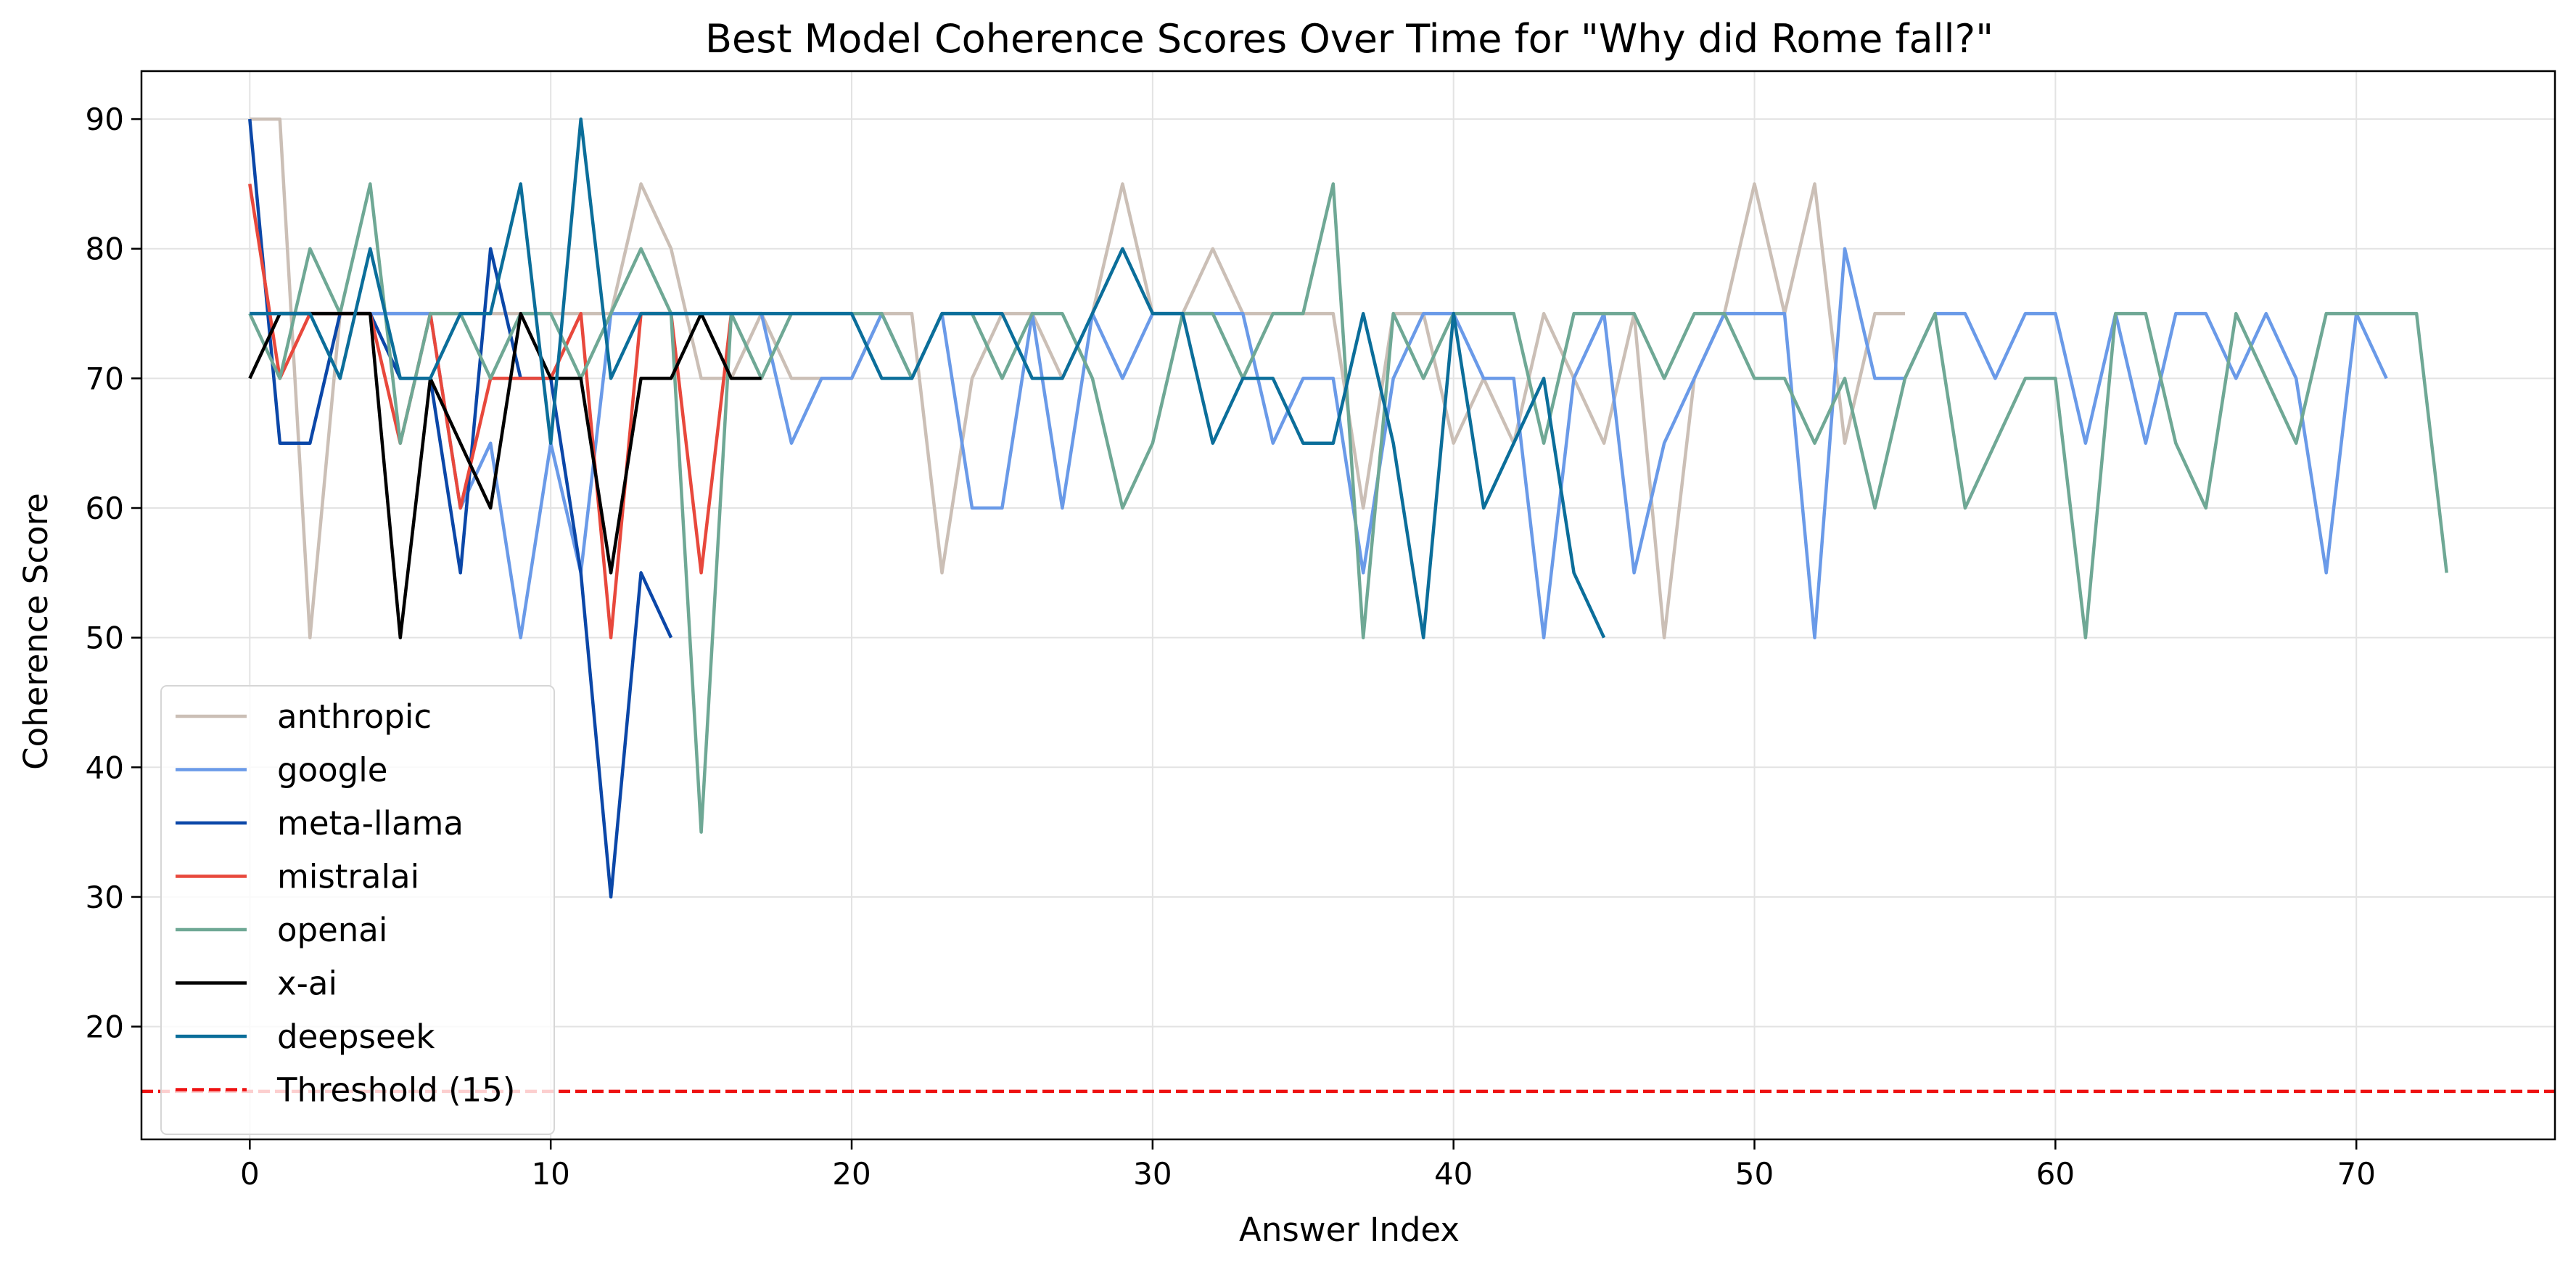 This screenshot has height=1270, width=2576. What do you see at coordinates (354, 717) in the screenshot?
I see `legend-label: anthropic` at bounding box center [354, 717].